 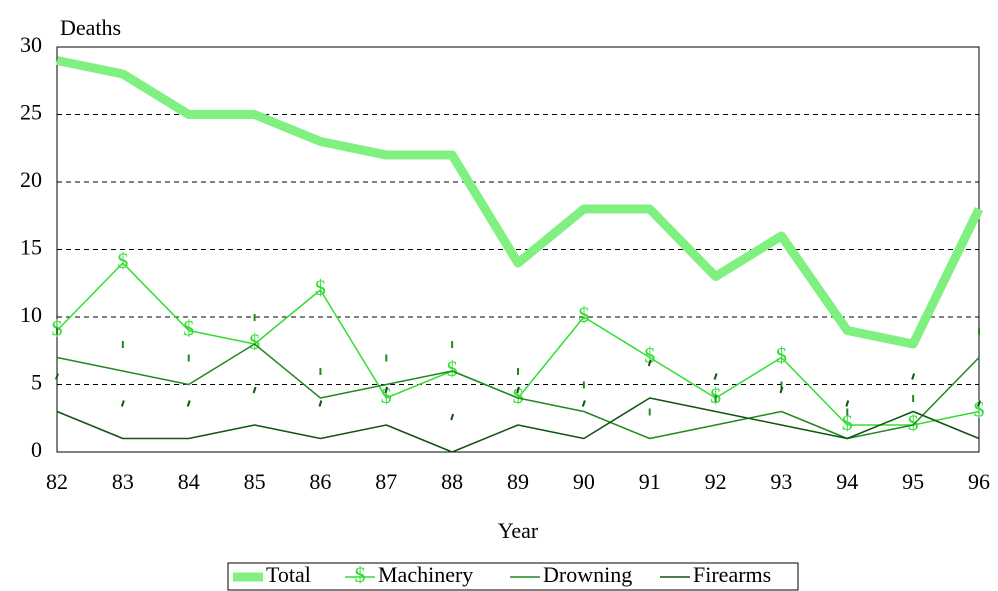 I want to click on y-tick-label: 30, so click(x=31, y=44).